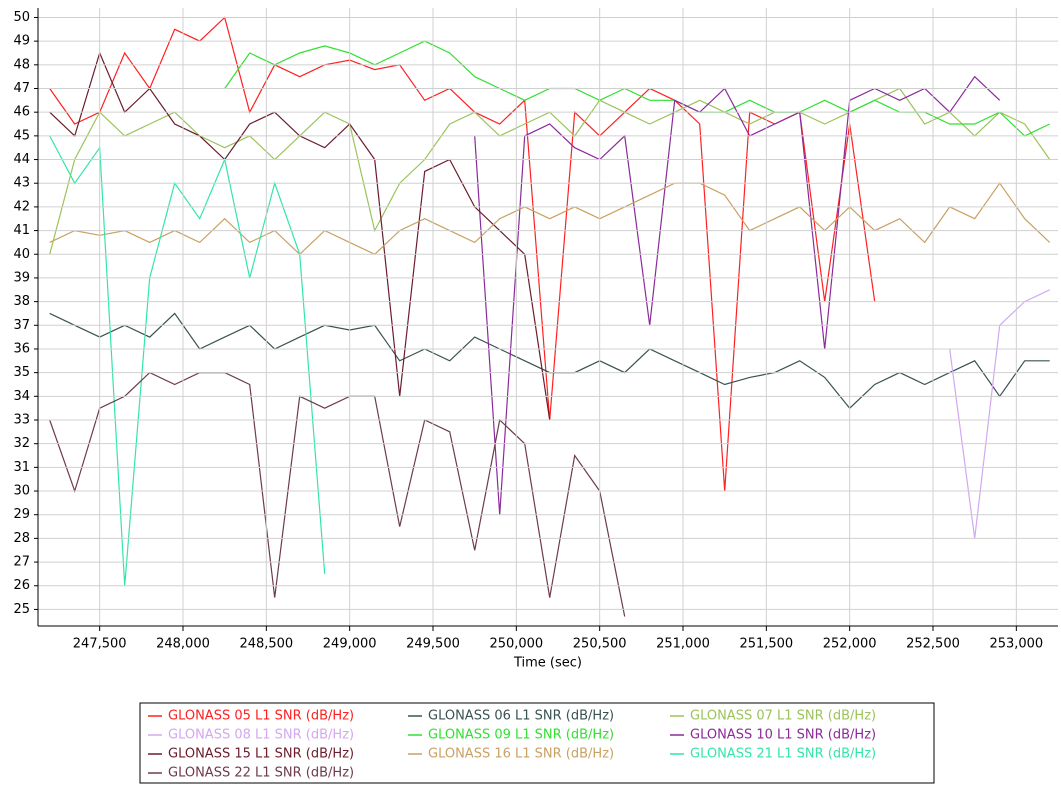  What do you see at coordinates (766, 644) in the screenshot?
I see `x-tick-label: 251,500` at bounding box center [766, 644].